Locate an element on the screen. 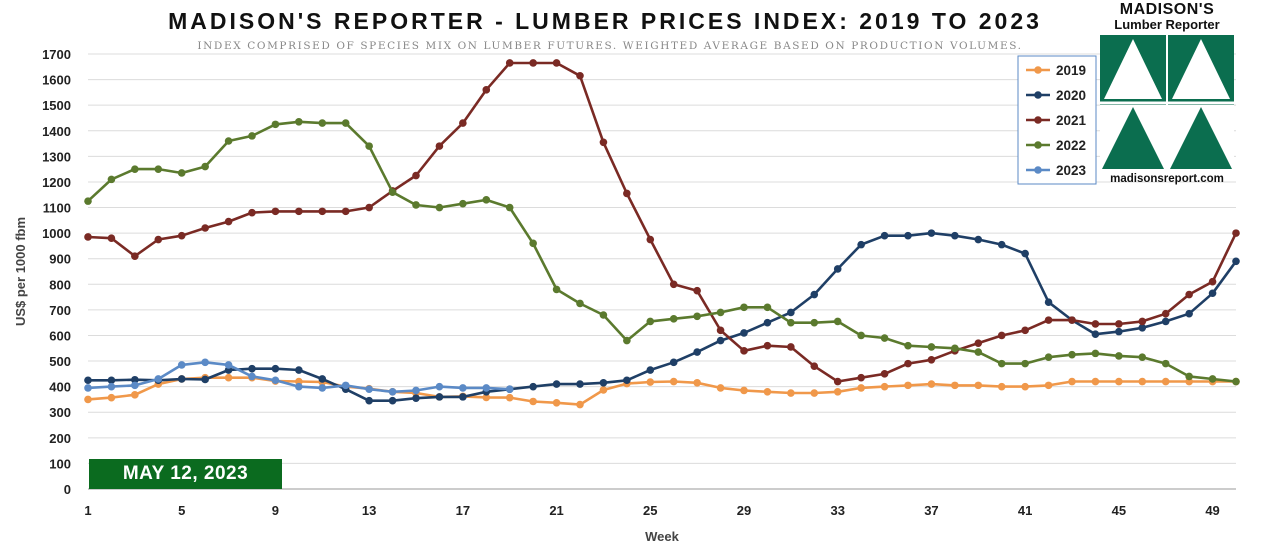  y-tick-label: 1500 is located at coordinates (56, 105).